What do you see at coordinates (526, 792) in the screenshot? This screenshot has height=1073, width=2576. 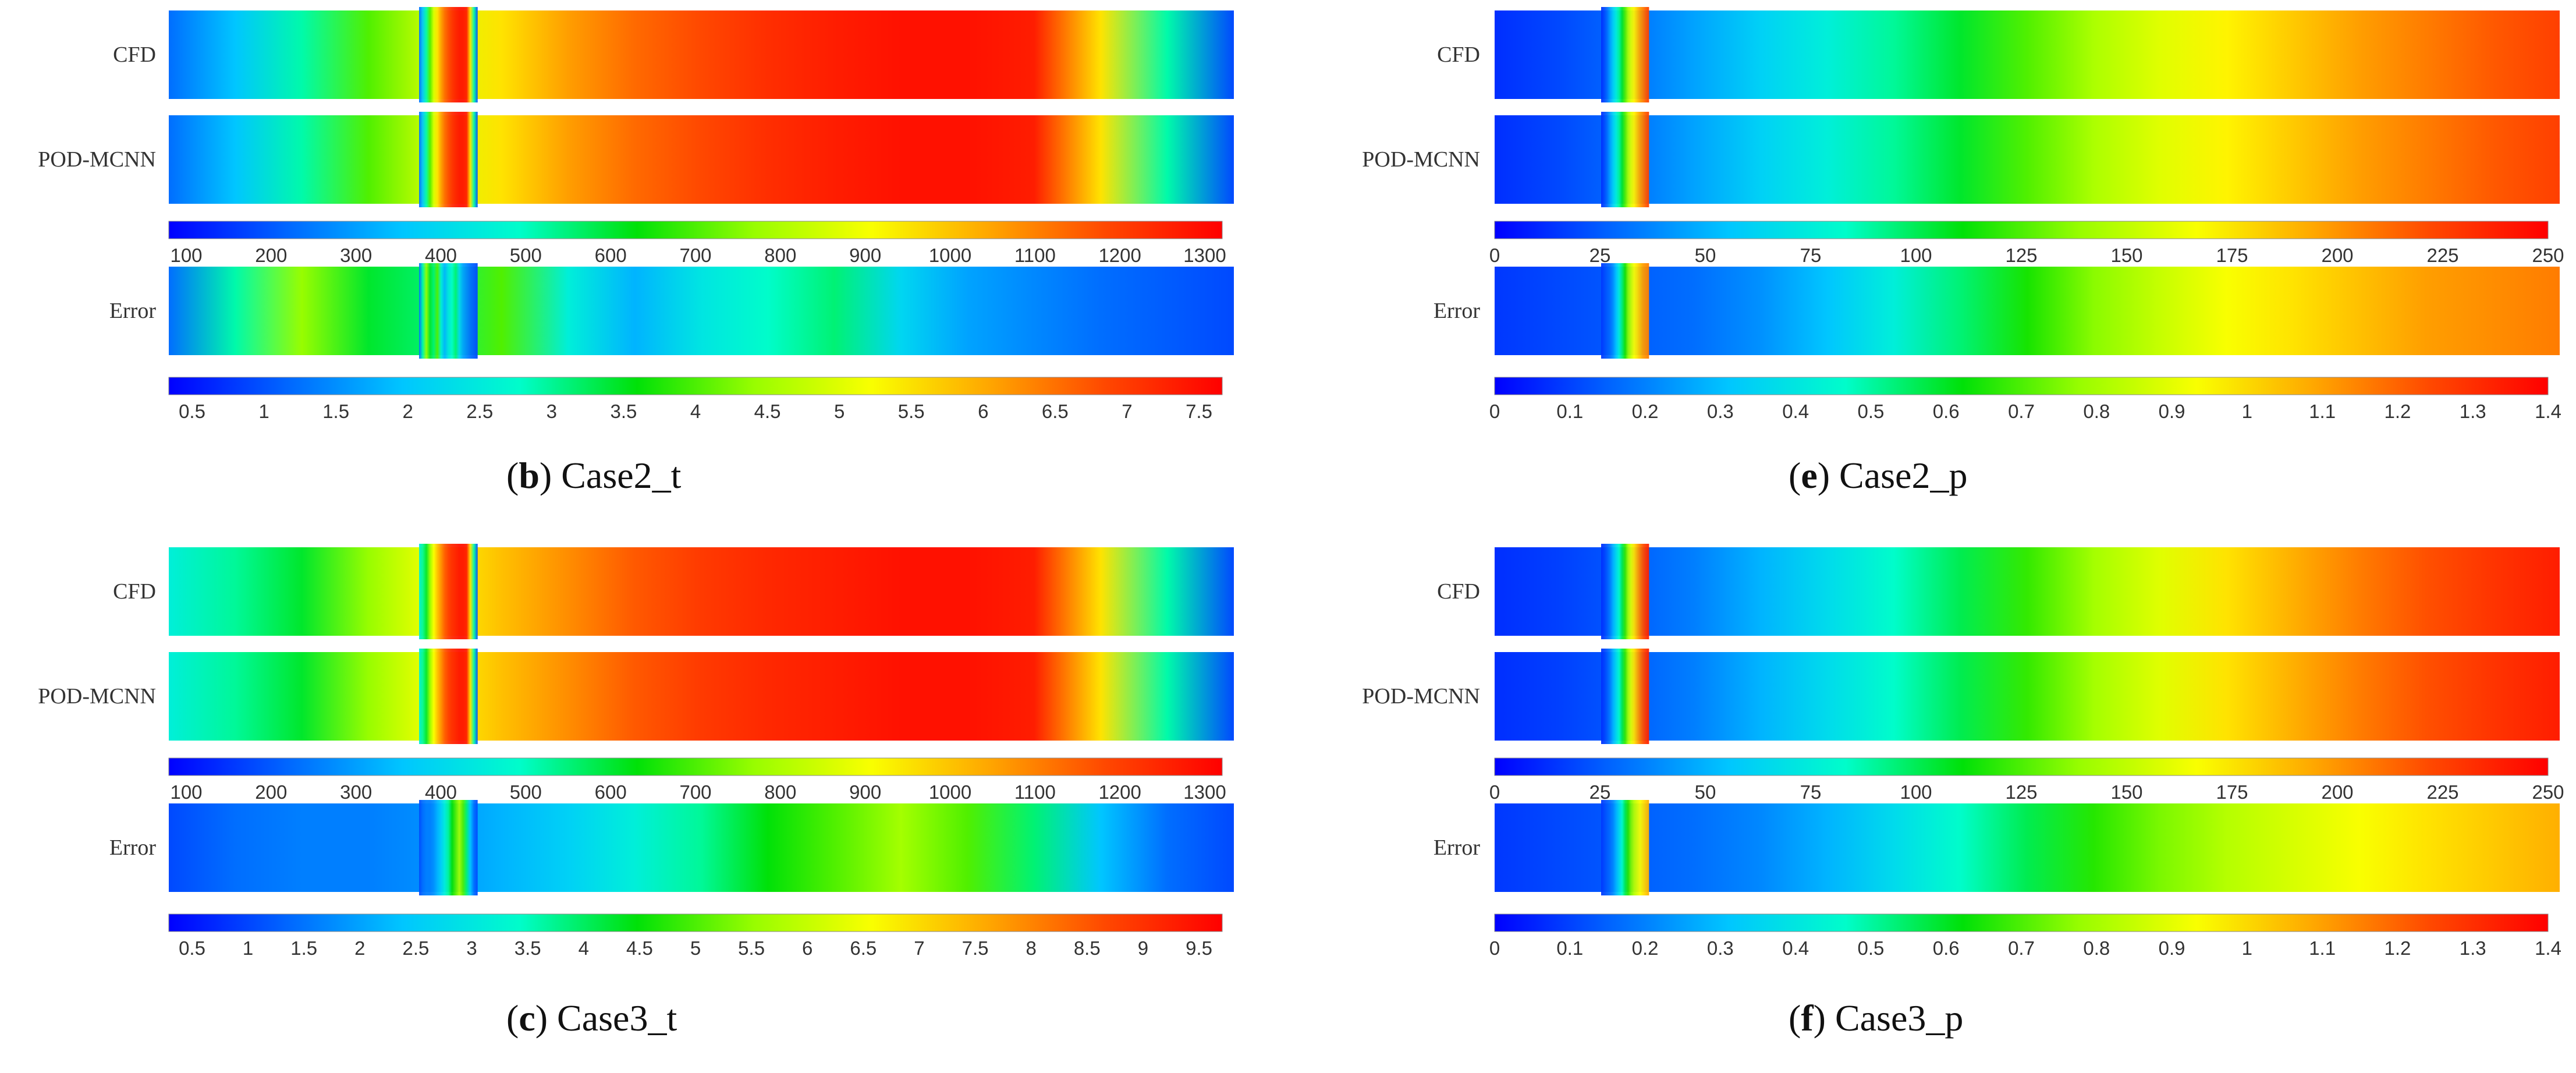 I see `colorbar-tick-label: 500` at bounding box center [526, 792].